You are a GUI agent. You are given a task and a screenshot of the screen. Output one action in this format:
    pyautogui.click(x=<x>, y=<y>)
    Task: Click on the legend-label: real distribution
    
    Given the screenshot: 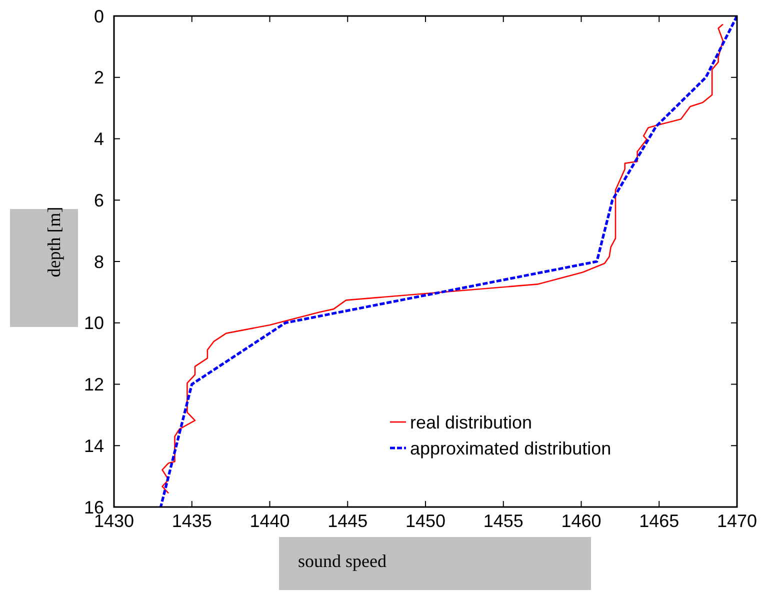 What is the action you would take?
    pyautogui.click(x=471, y=422)
    